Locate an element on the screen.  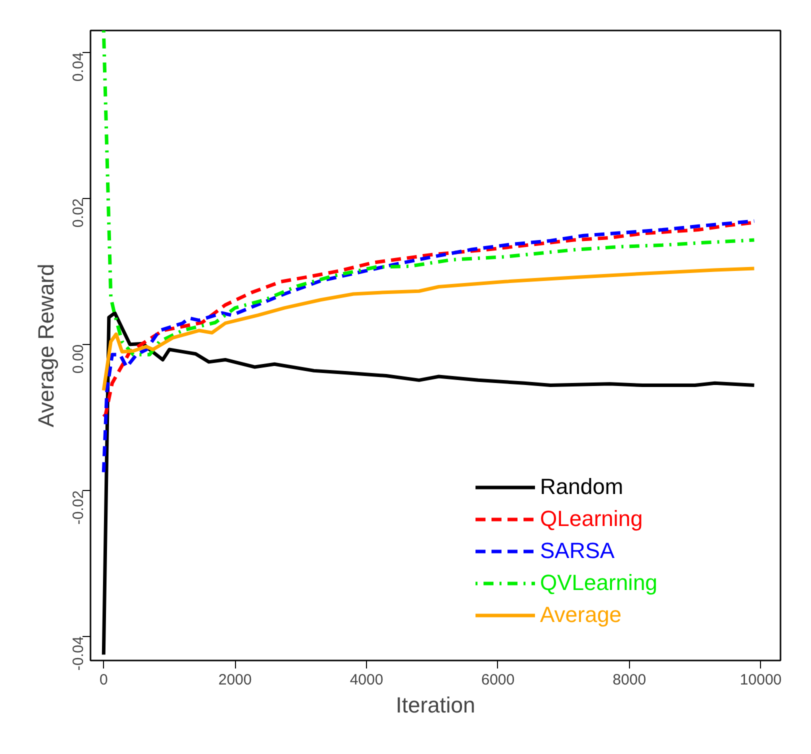
x-tick-label: 2000 is located at coordinates (235, 680).